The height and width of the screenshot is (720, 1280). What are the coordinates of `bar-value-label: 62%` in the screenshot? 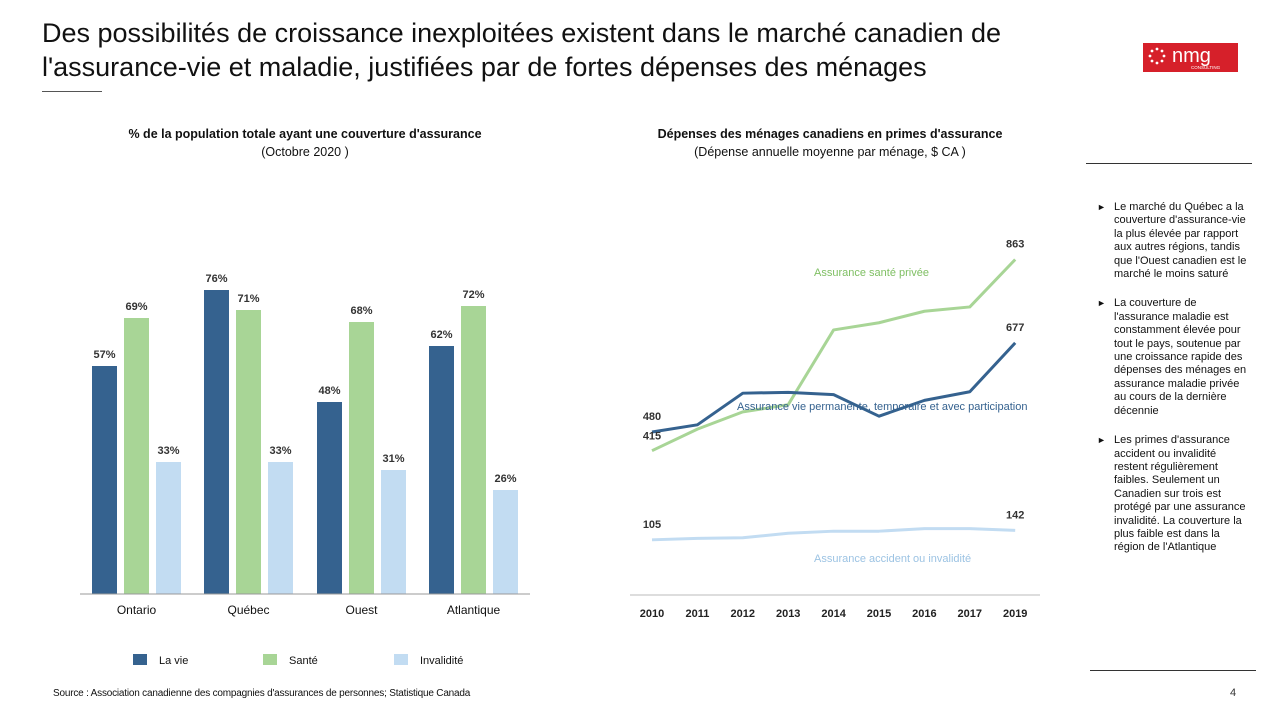 It's located at (441, 335).